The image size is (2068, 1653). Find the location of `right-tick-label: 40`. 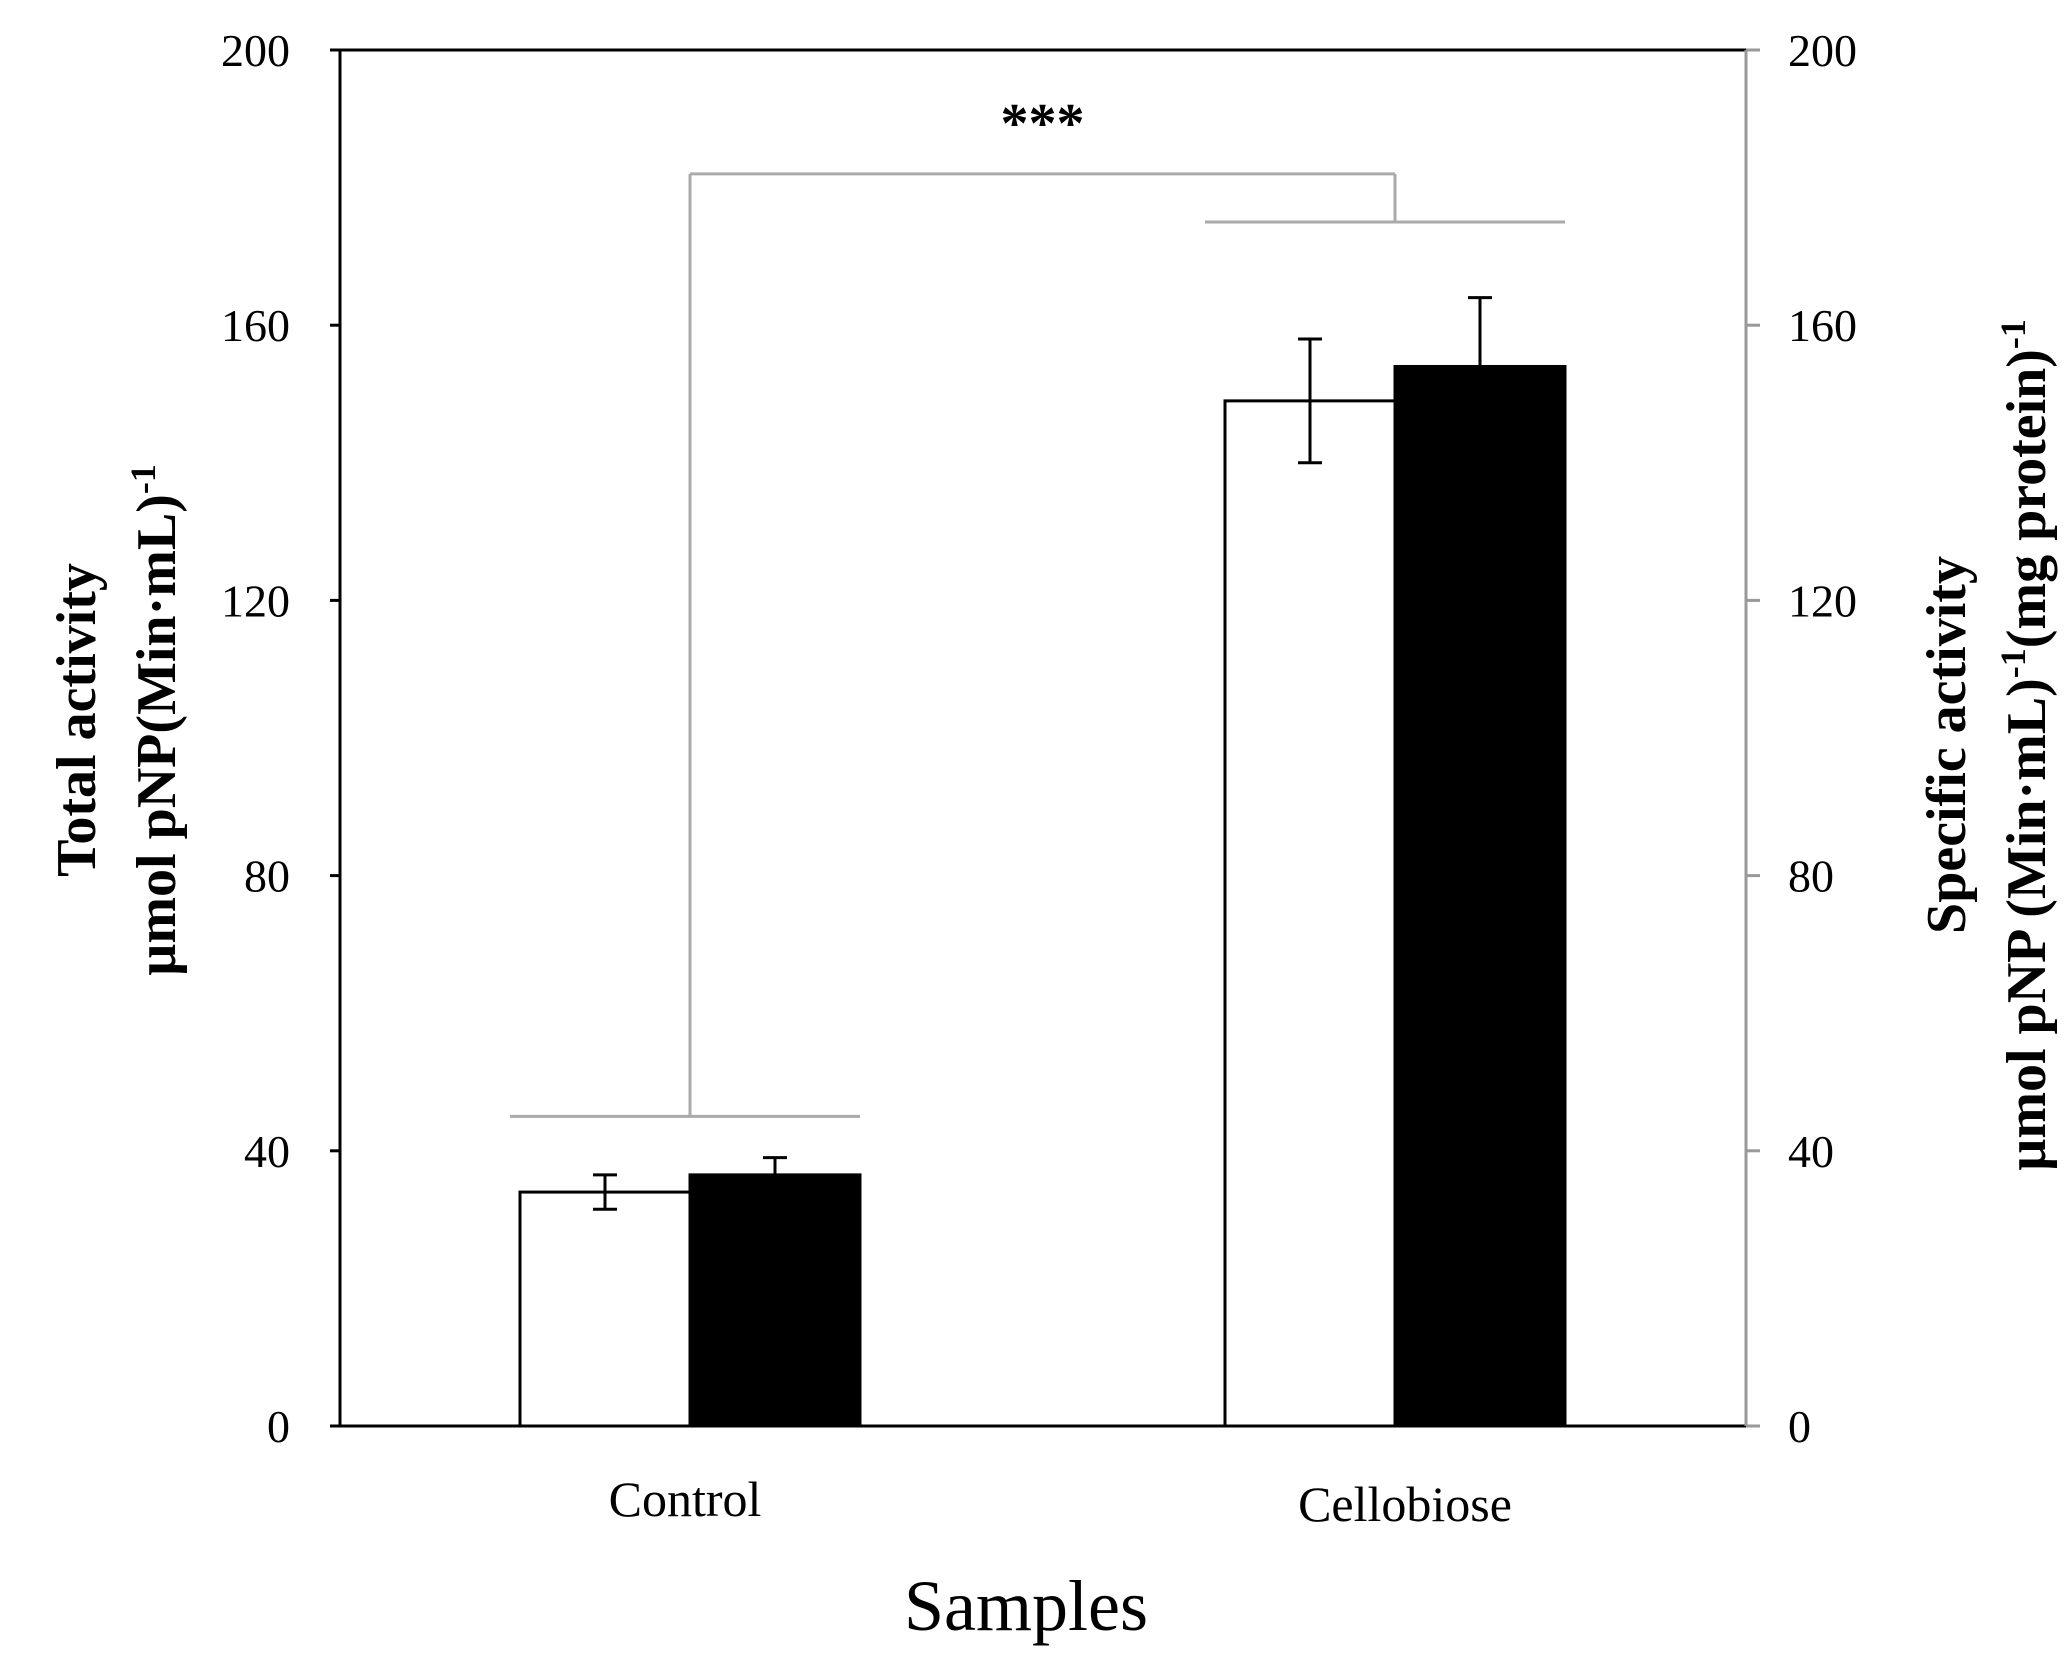

right-tick-label: 40 is located at coordinates (1811, 1151).